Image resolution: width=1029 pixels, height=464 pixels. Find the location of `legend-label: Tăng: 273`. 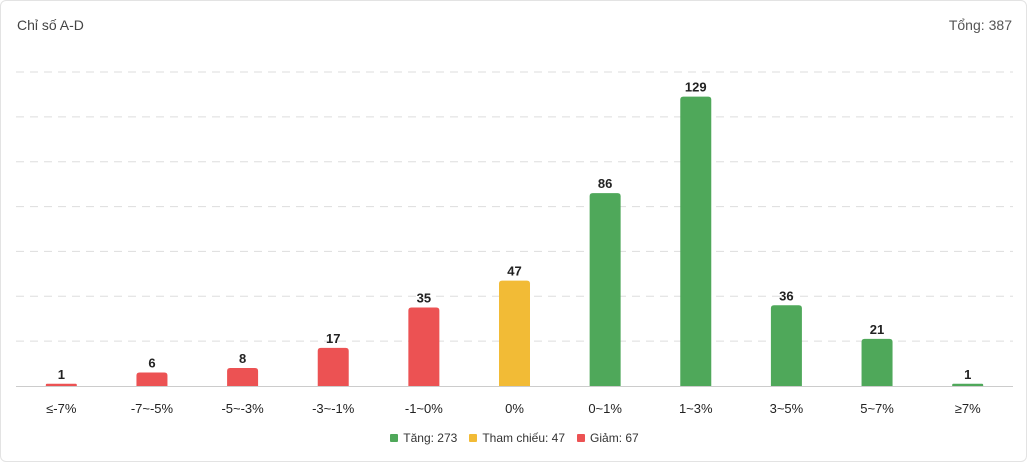

legend-label: Tăng: 273 is located at coordinates (430, 438).